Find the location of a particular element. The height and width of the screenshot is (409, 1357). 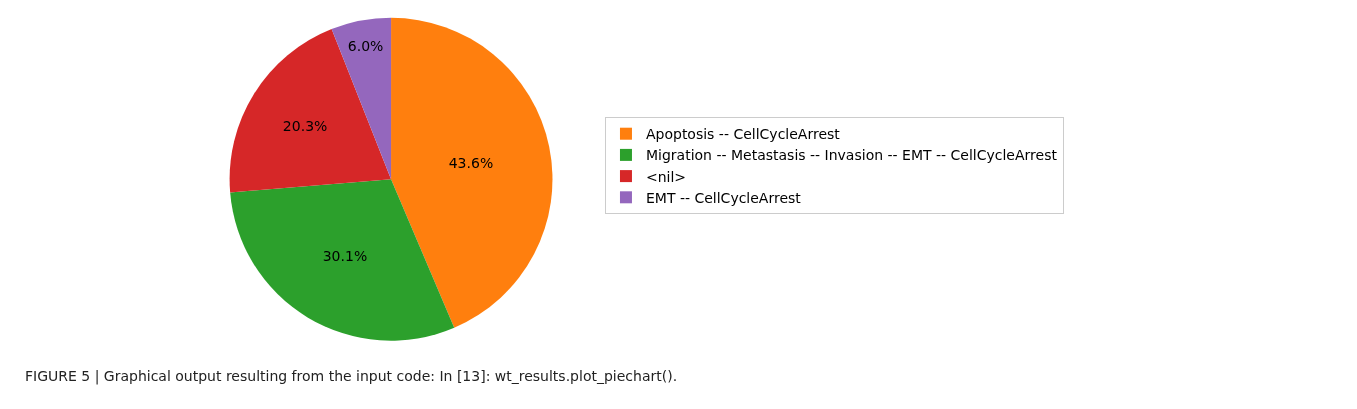

data-label: 6.0% is located at coordinates (365, 45).